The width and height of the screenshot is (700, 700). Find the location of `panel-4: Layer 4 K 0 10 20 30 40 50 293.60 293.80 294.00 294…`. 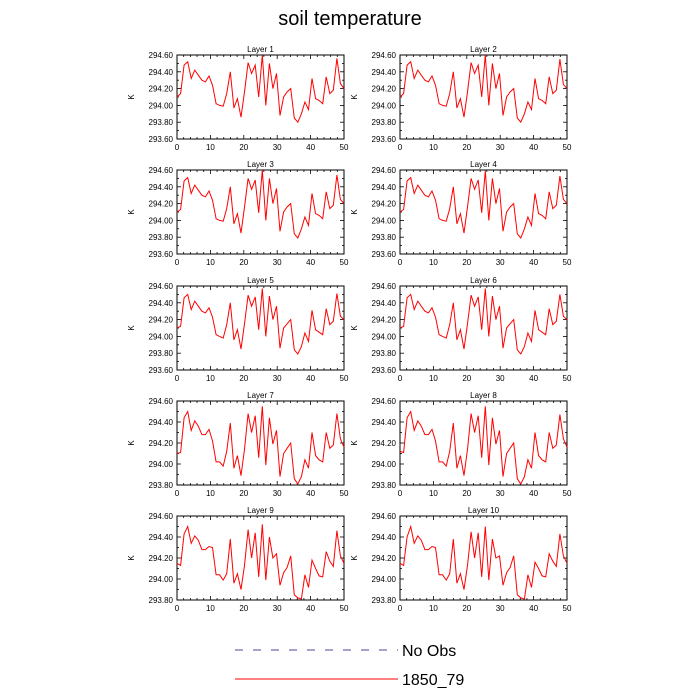

panel-4: Layer 4 K 0 10 20 30 40 50 293.60 293.80 294.00 294… is located at coordinates (461, 213).